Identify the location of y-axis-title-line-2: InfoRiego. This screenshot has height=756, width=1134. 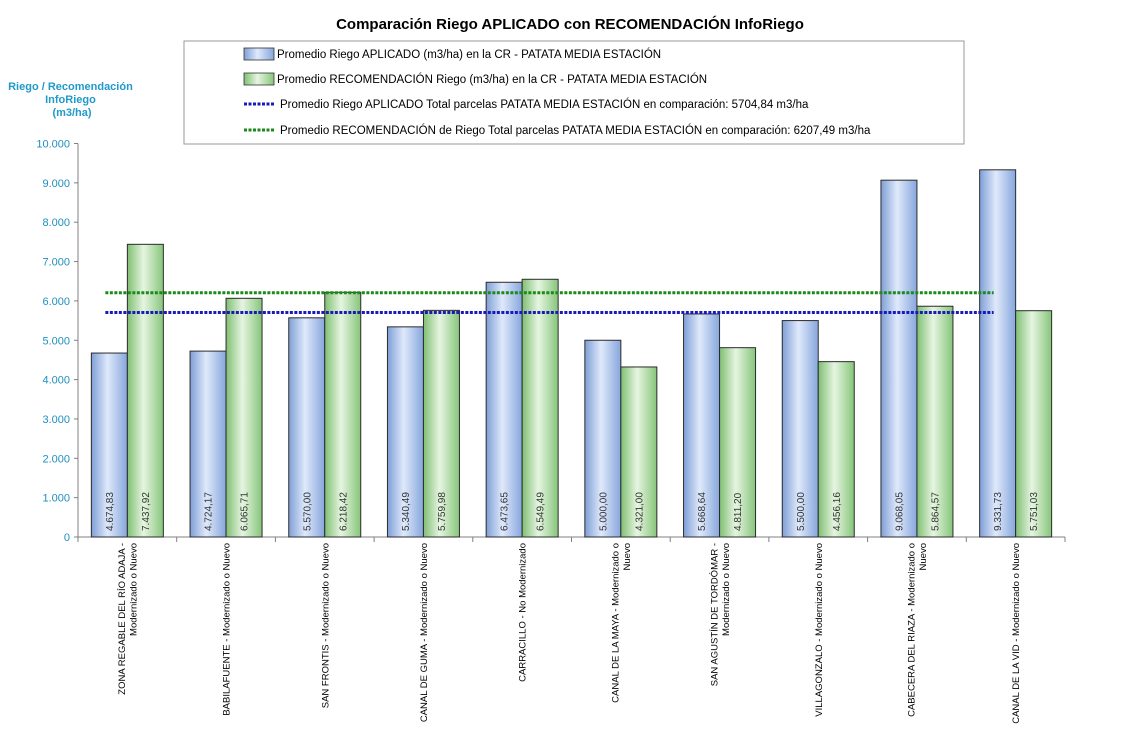
(70, 100).